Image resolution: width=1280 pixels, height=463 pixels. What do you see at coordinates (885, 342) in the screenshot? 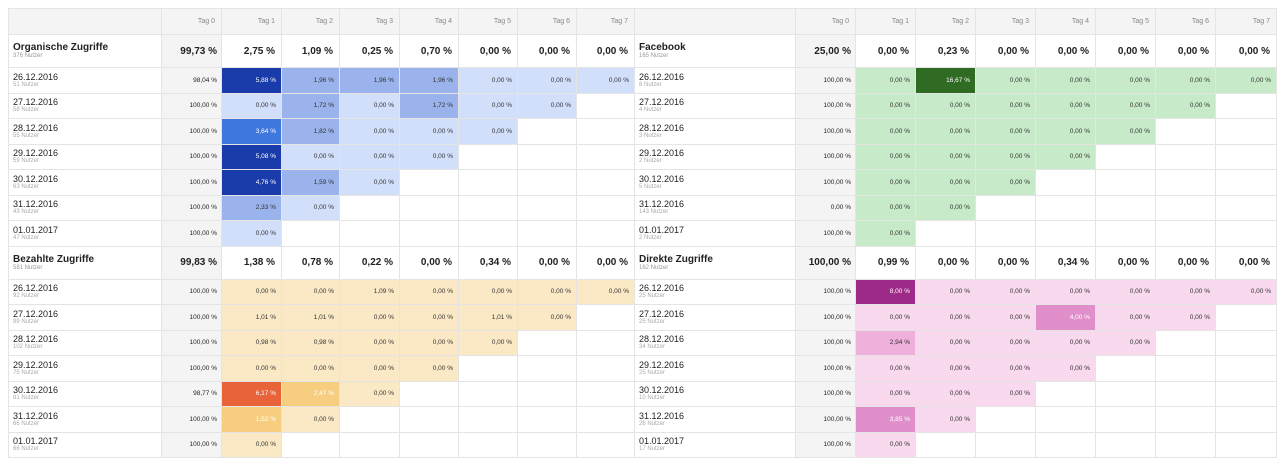
I see `cohort-cell: 2,94 %` at bounding box center [885, 342].